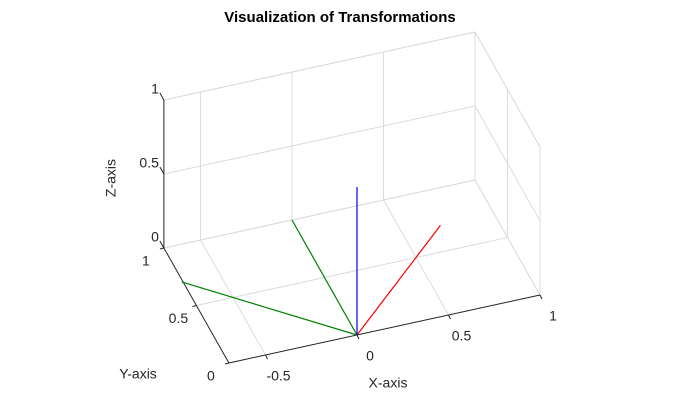 The width and height of the screenshot is (680, 409). I want to click on y-tick-label: 0.5, so click(179, 318).